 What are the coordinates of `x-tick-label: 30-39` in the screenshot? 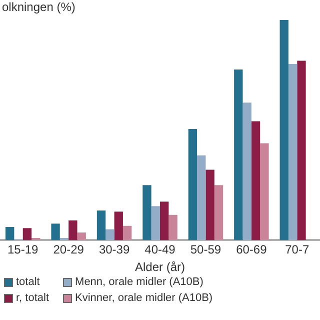 It's located at (114, 249).